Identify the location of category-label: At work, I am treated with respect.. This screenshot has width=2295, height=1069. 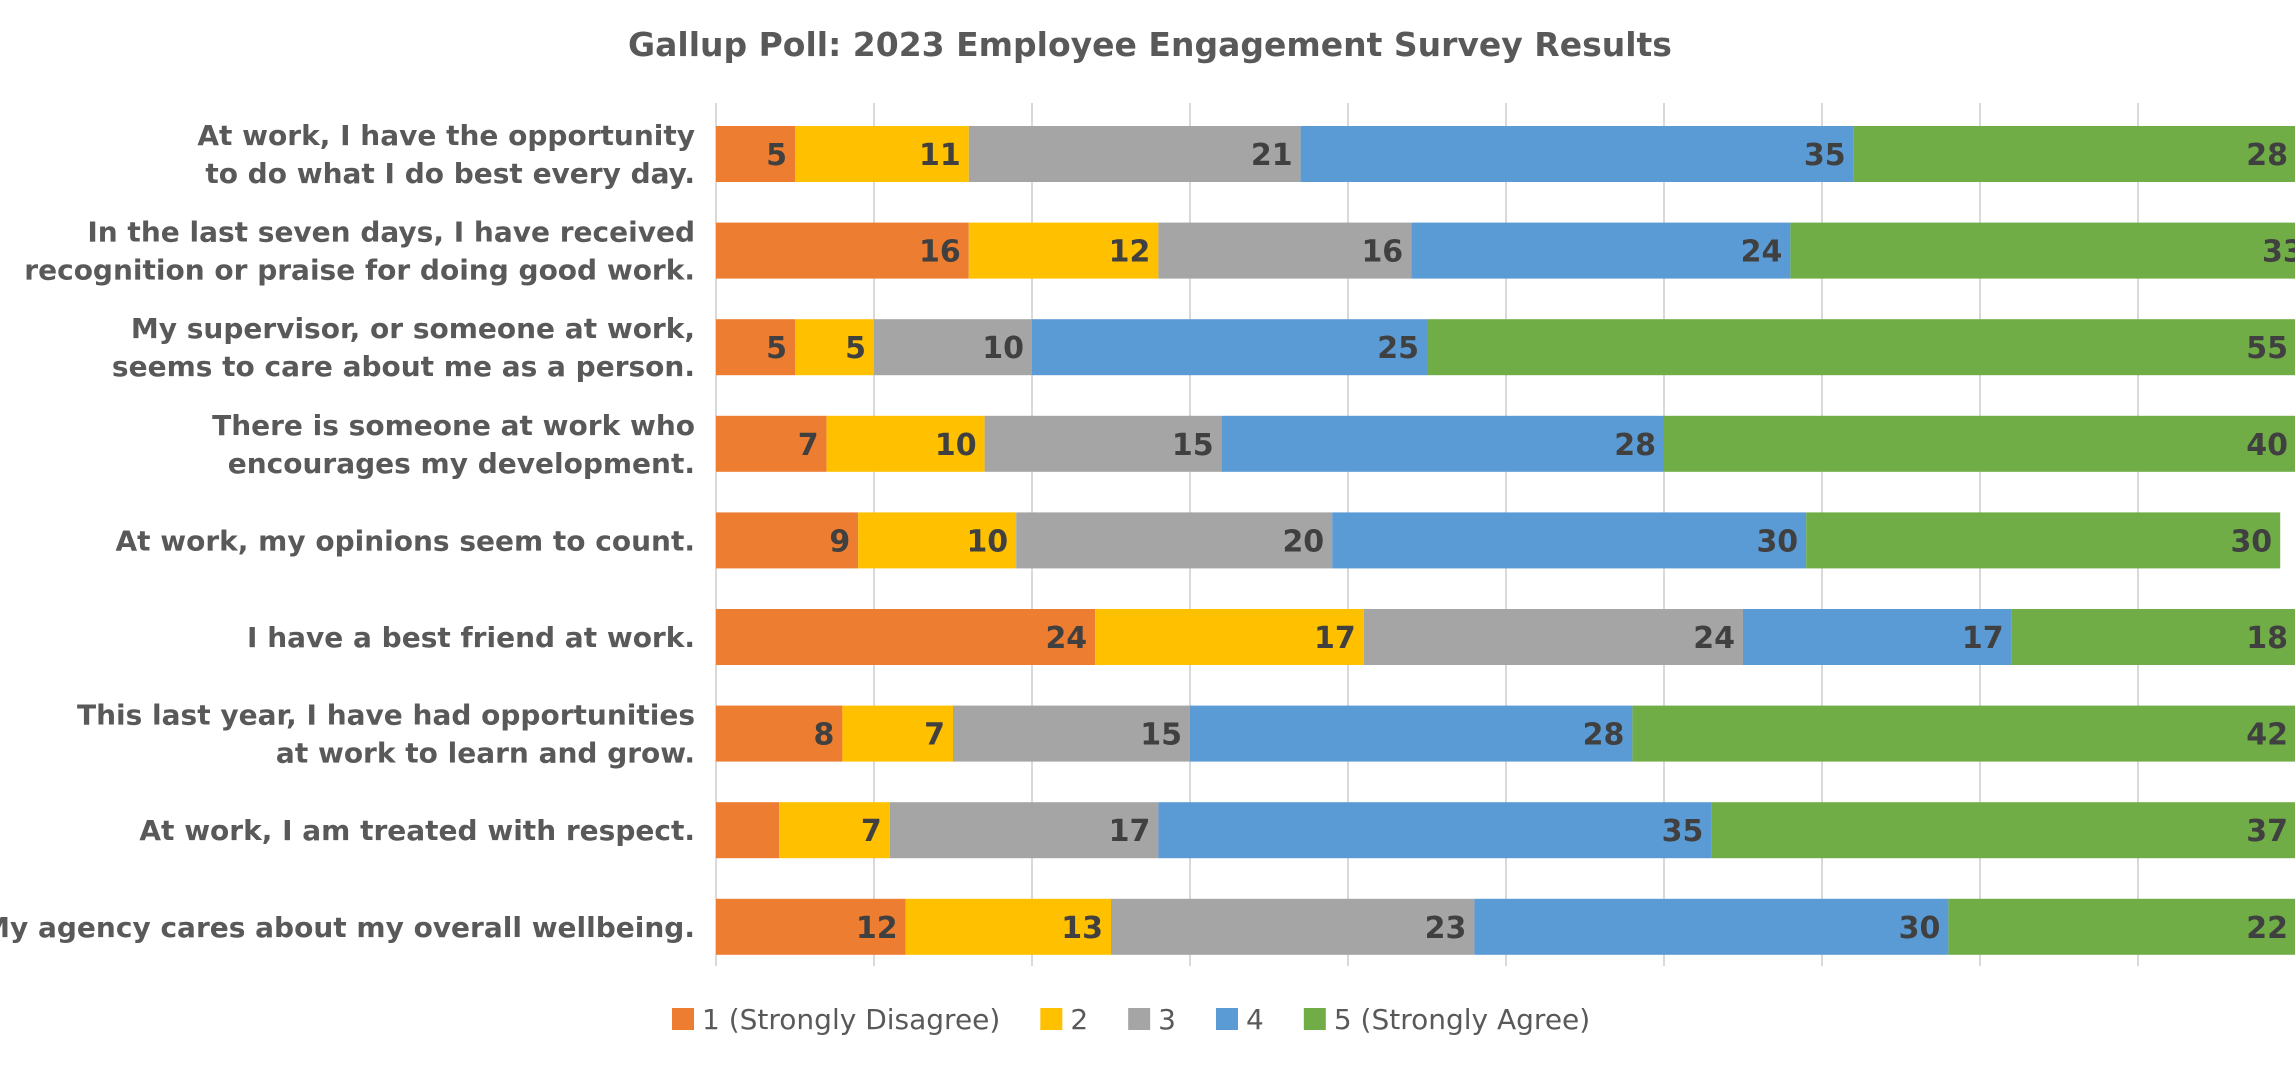
(417, 830).